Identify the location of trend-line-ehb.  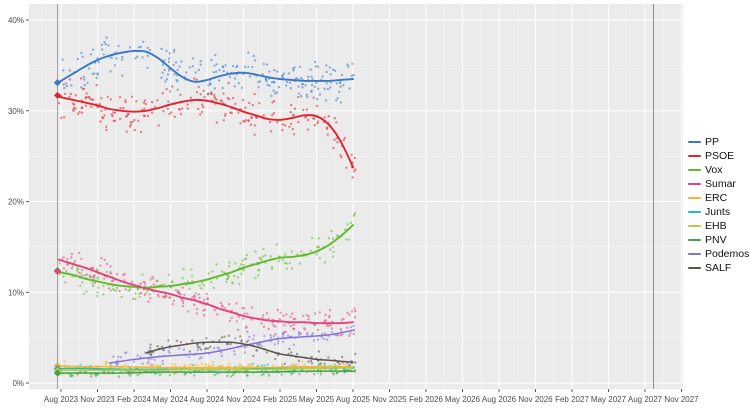
(205, 369).